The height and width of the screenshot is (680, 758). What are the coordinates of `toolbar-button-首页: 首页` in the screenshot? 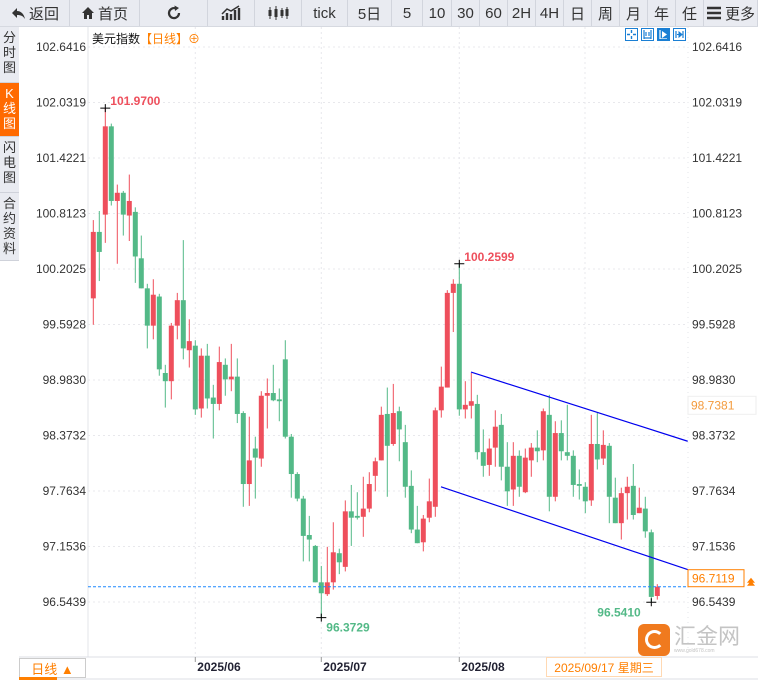 It's located at (105, 13).